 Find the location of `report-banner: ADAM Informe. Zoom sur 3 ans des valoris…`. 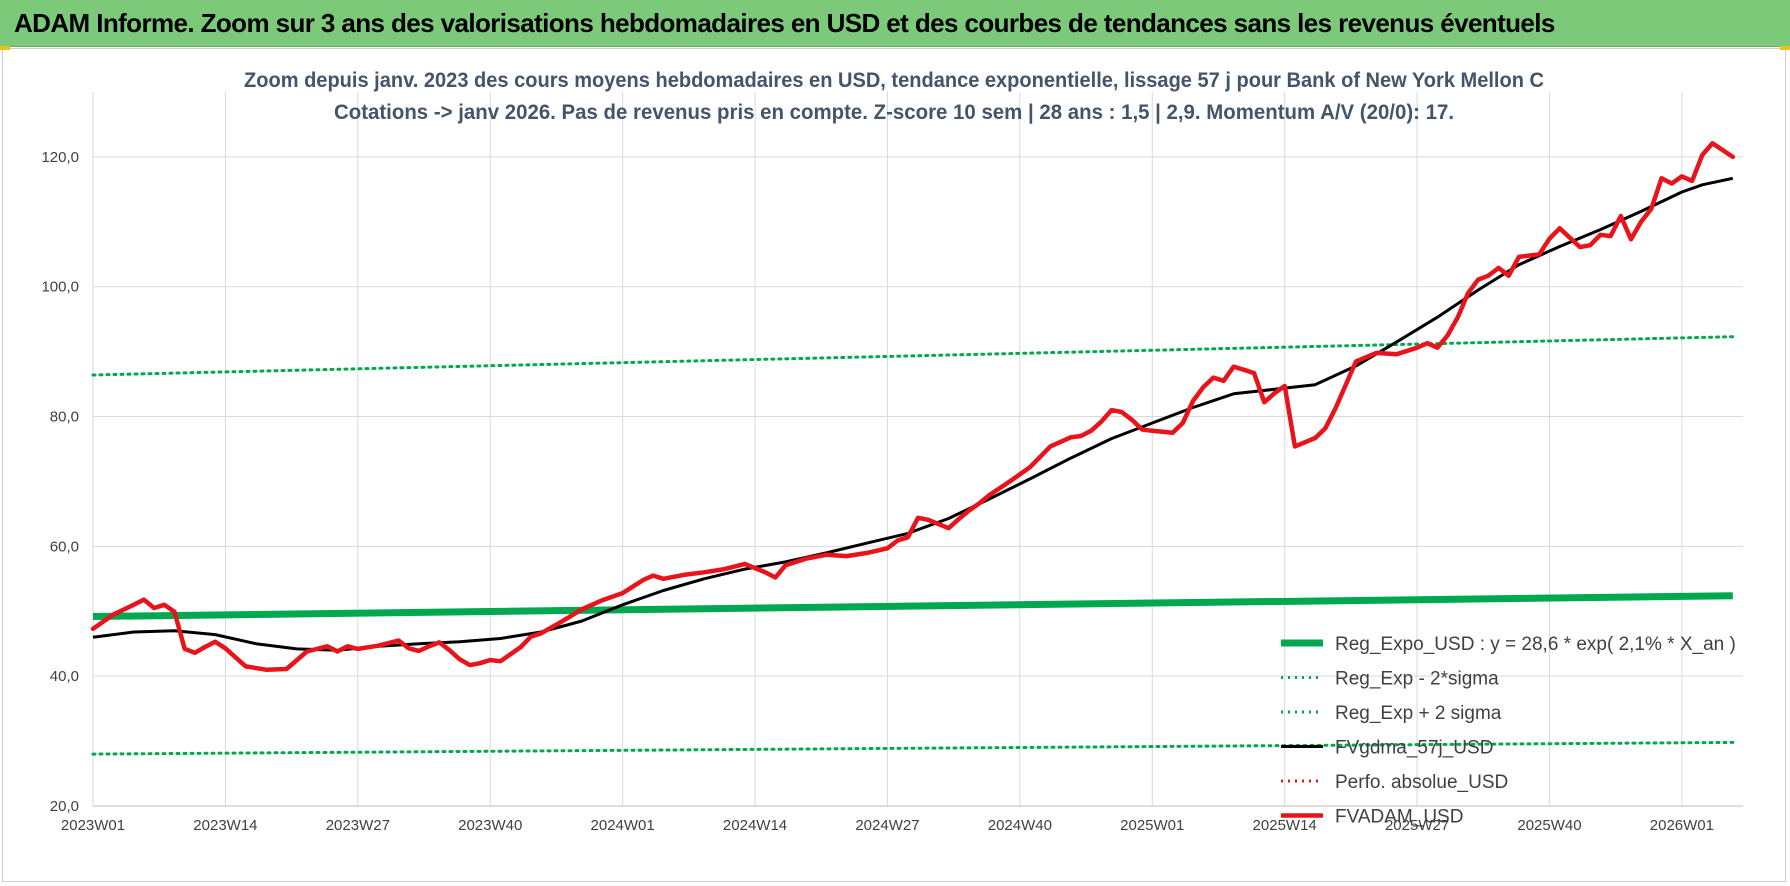

report-banner: ADAM Informe. Zoom sur 3 ans des valoris… is located at coordinates (895, 23).